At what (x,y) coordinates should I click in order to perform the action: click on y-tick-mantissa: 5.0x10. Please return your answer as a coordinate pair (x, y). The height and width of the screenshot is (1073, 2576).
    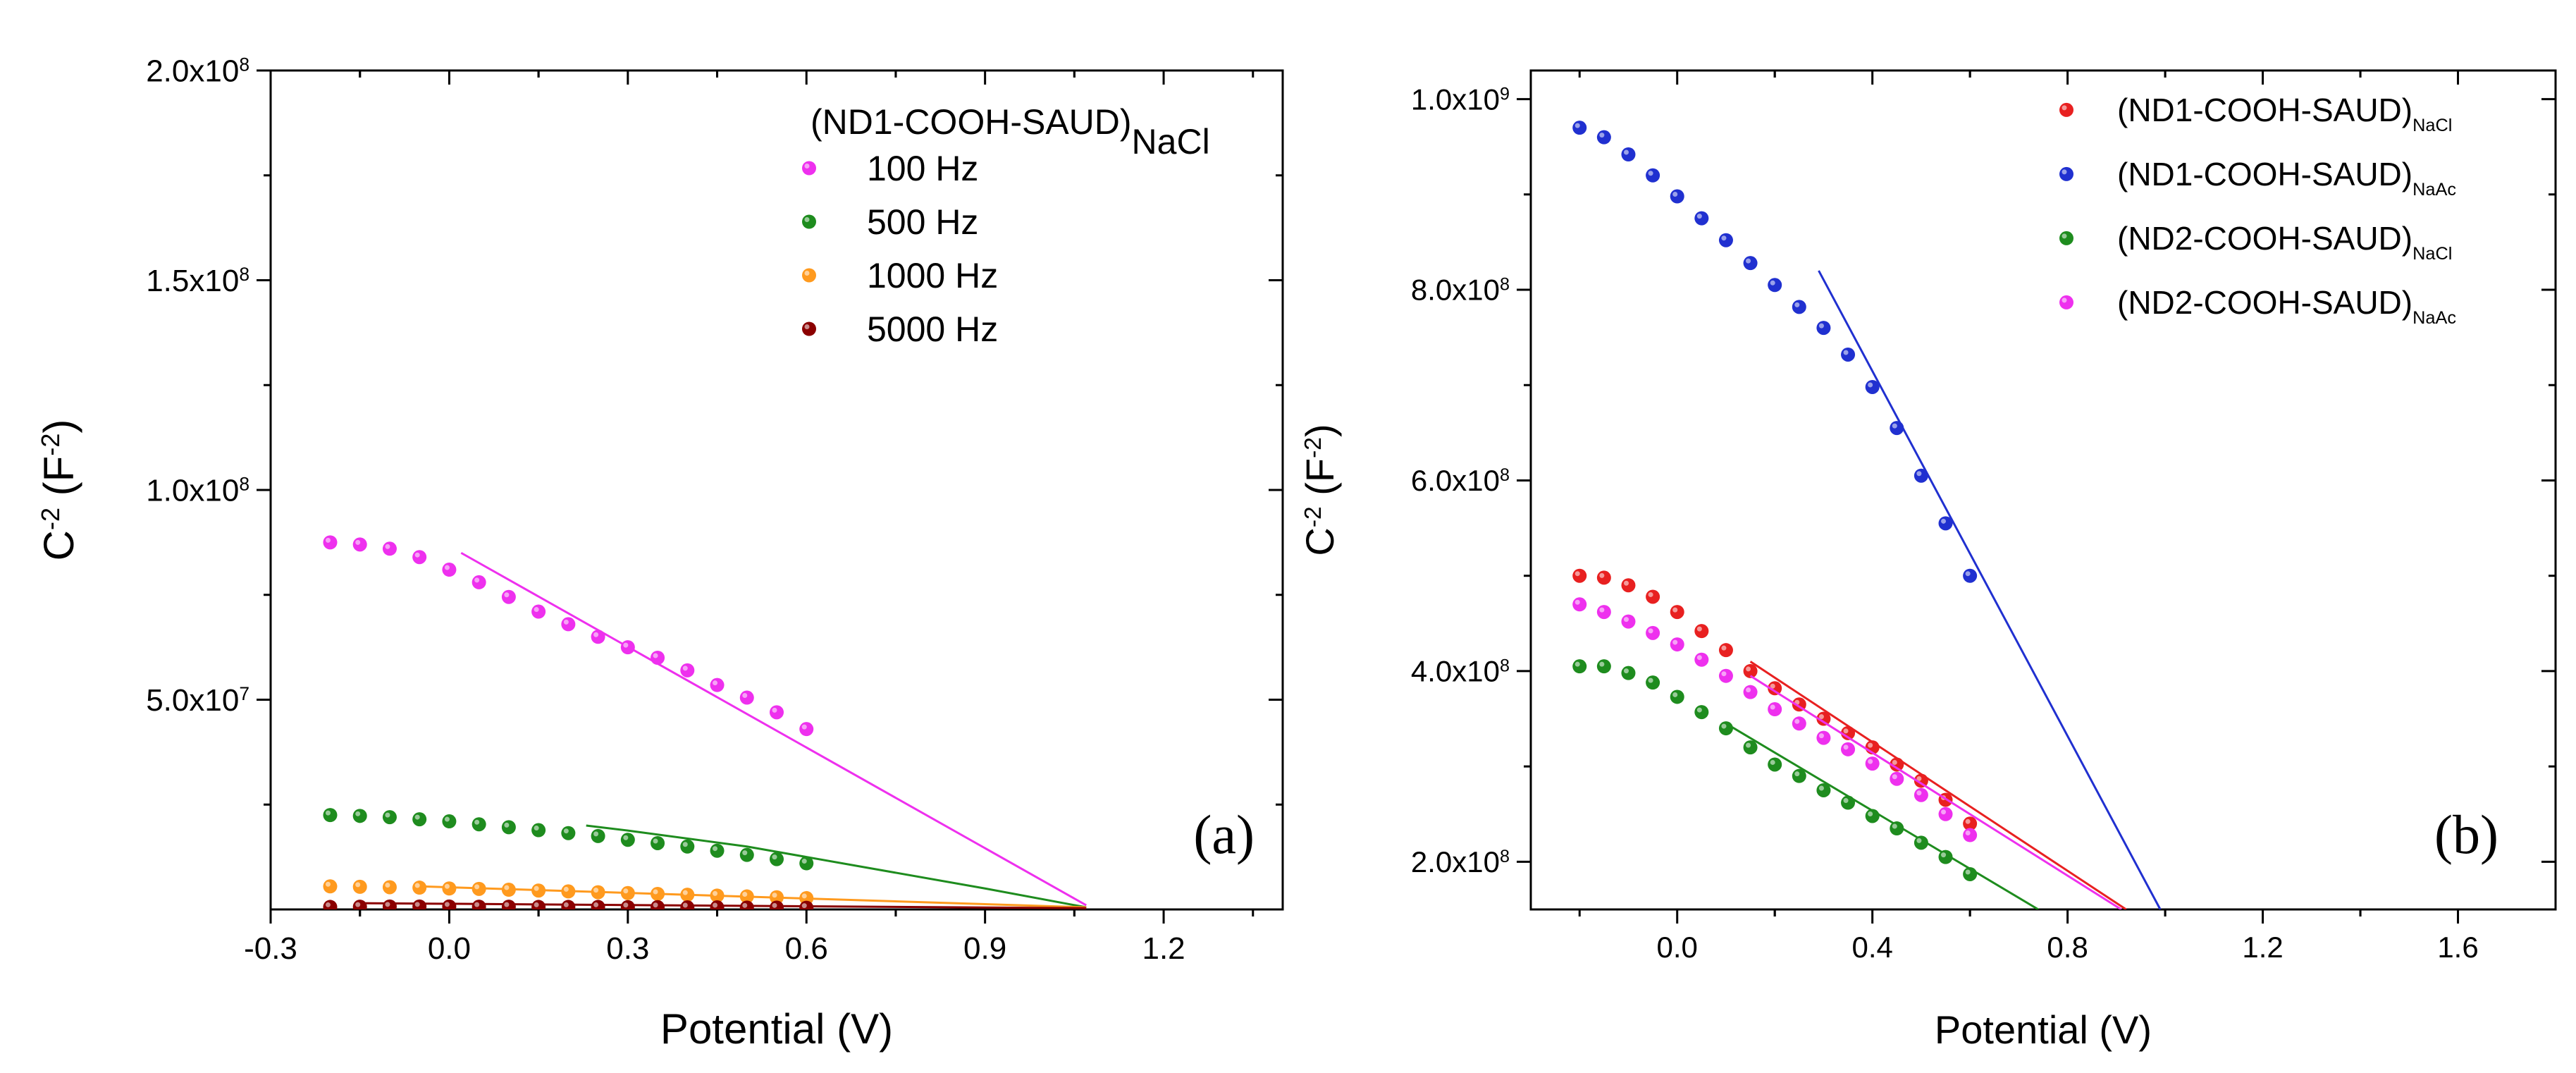
    Looking at the image, I should click on (192, 700).